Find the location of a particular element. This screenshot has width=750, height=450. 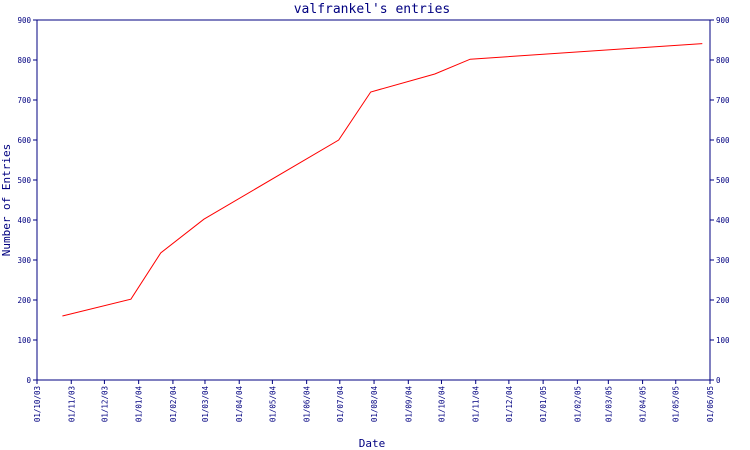

x-tick-label: 01/01/05 is located at coordinates (543, 404).